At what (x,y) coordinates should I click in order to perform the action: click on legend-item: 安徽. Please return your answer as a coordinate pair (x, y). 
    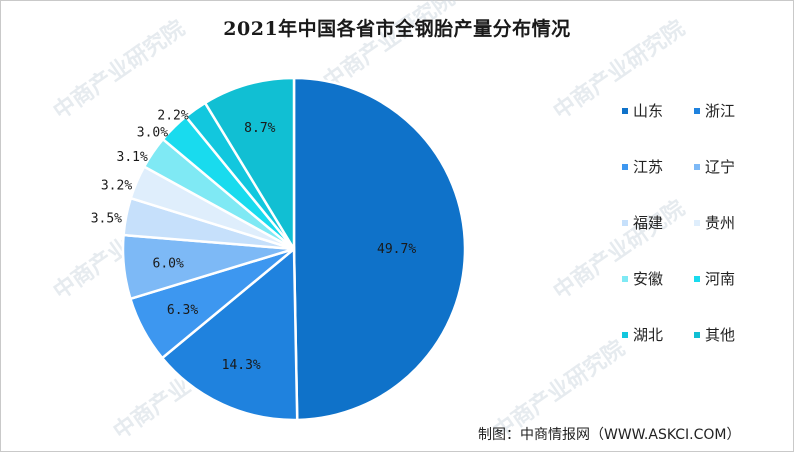
    Looking at the image, I should click on (642, 278).